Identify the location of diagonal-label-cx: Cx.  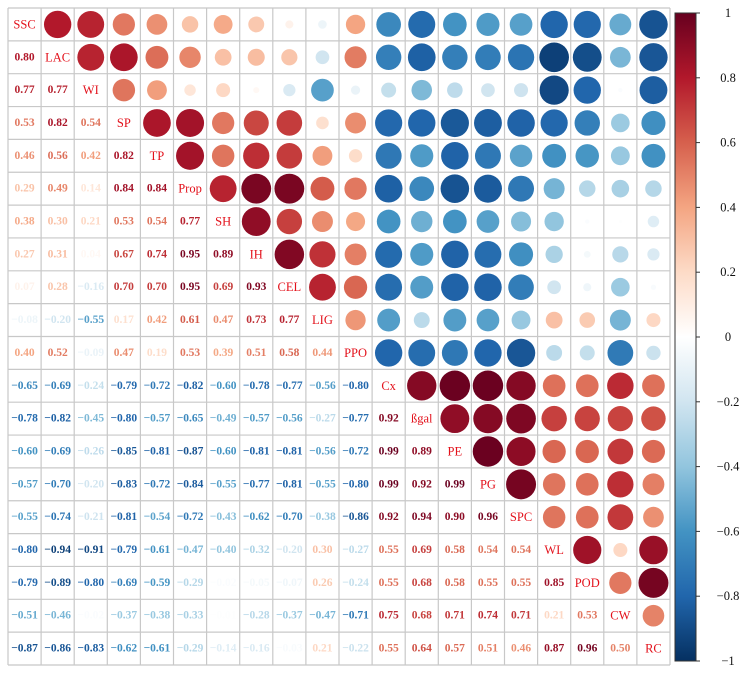
(388, 386).